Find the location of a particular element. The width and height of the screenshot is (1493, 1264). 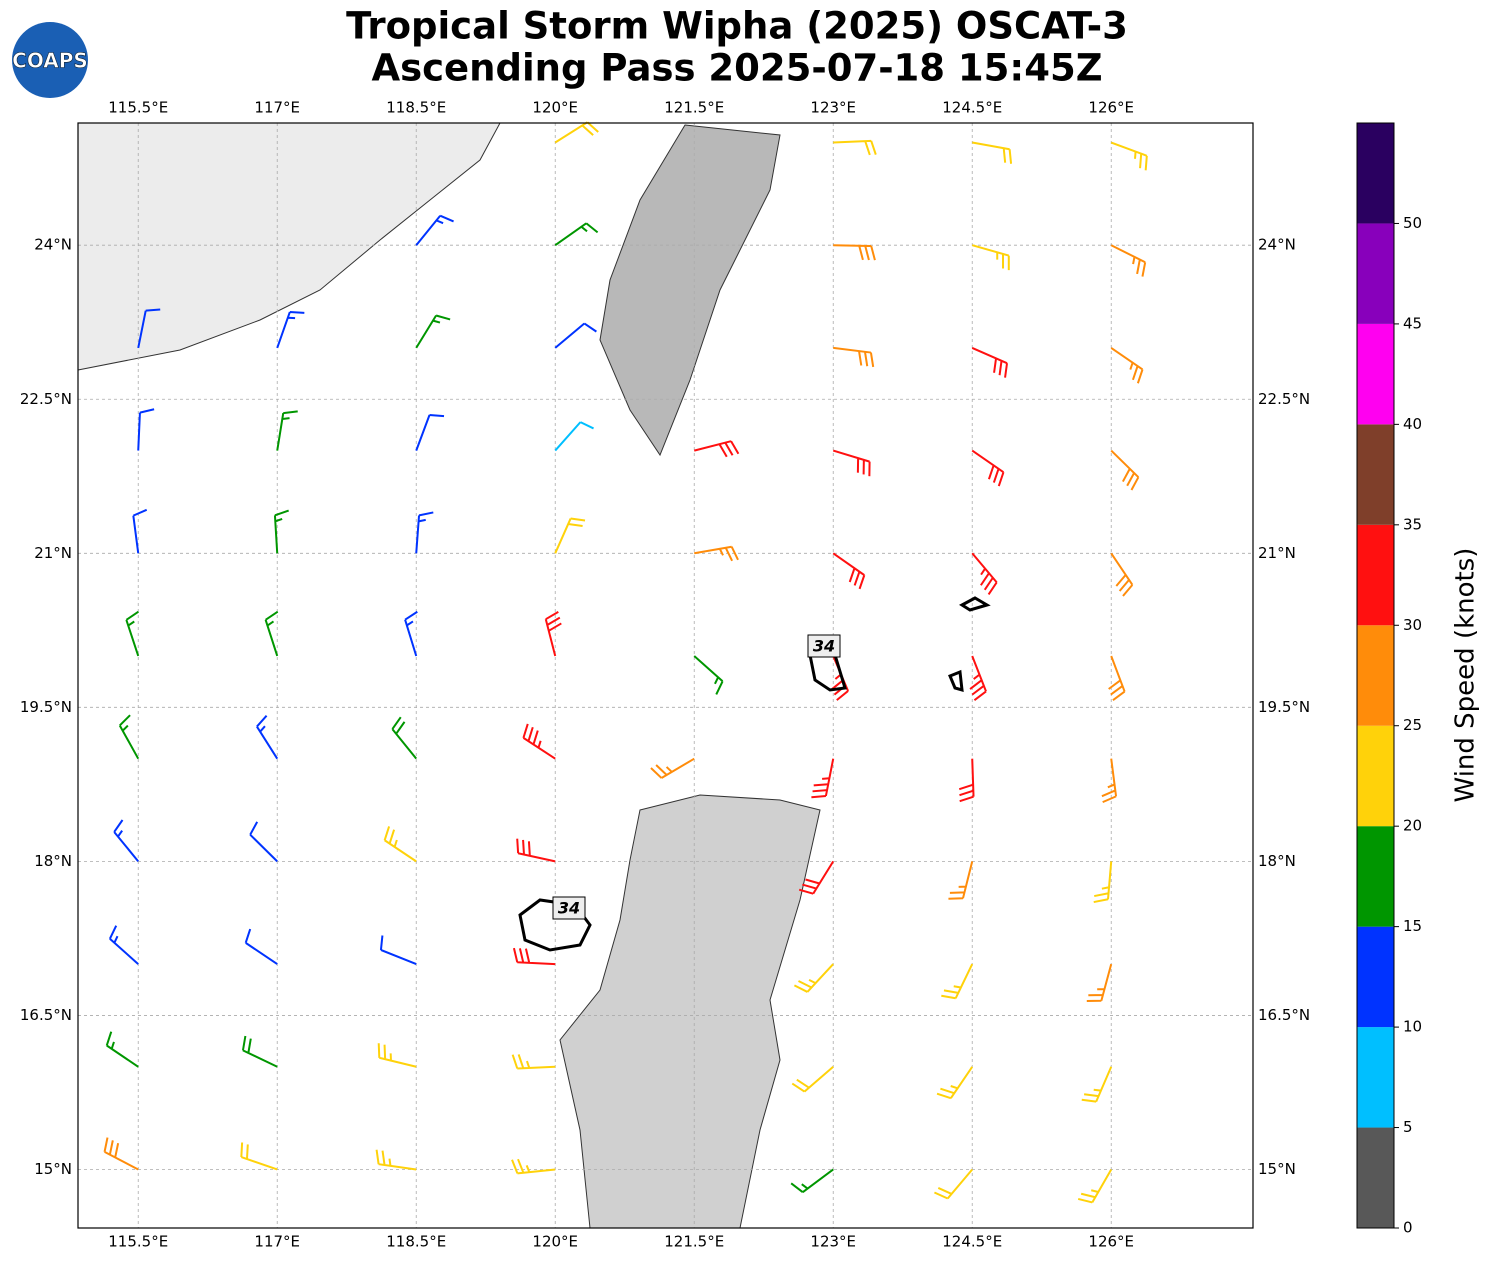

colorbar-tick-label: 20 is located at coordinates (1412, 826).